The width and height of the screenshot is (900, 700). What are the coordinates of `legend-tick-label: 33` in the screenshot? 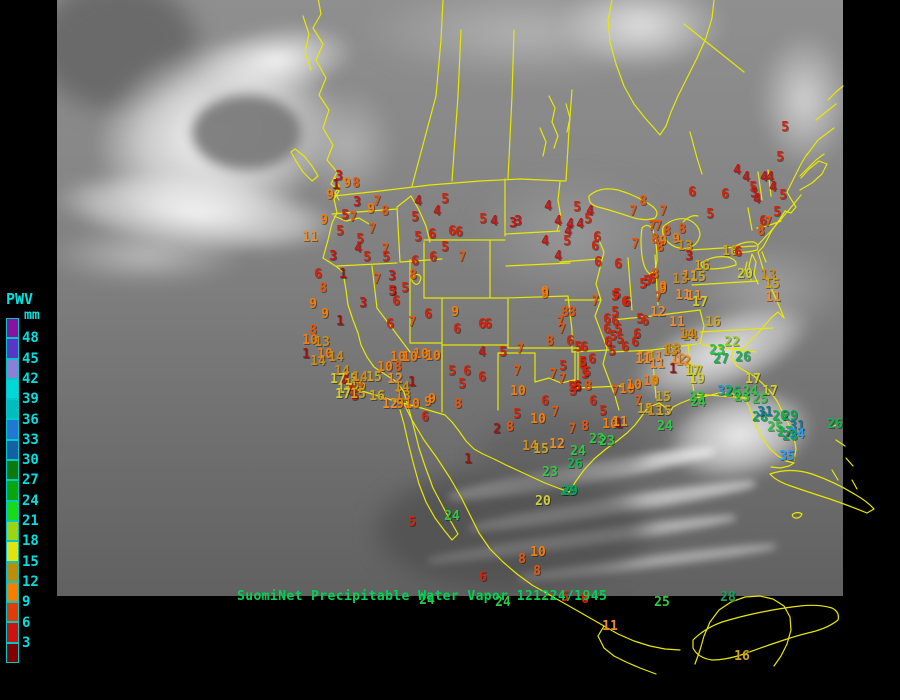 It's located at (30, 439).